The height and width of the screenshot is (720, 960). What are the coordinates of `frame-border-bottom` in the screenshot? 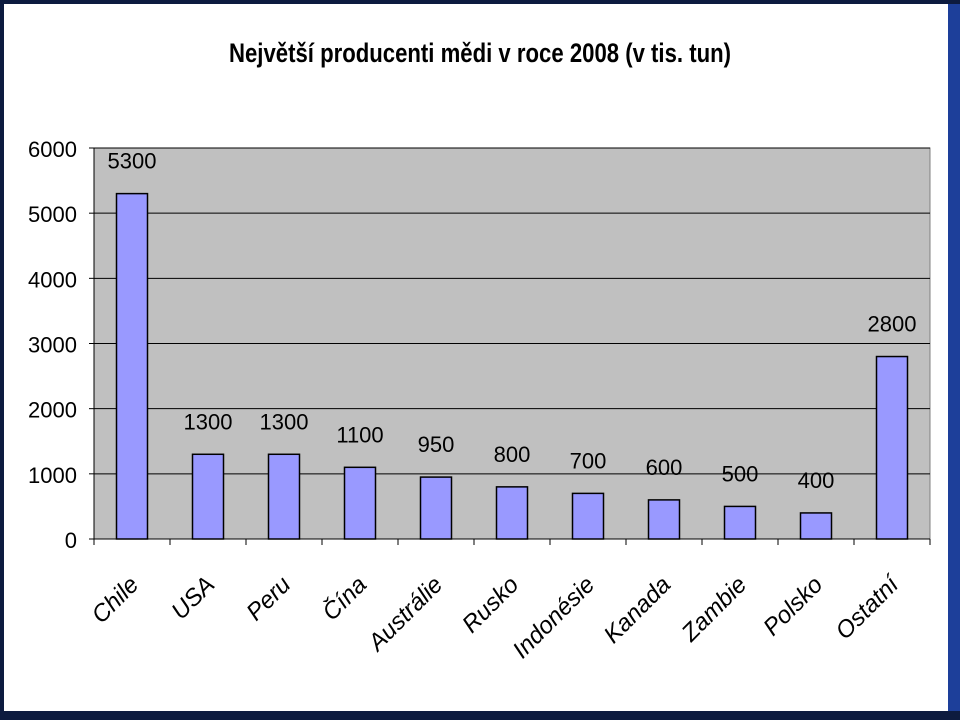 It's located at (480, 715).